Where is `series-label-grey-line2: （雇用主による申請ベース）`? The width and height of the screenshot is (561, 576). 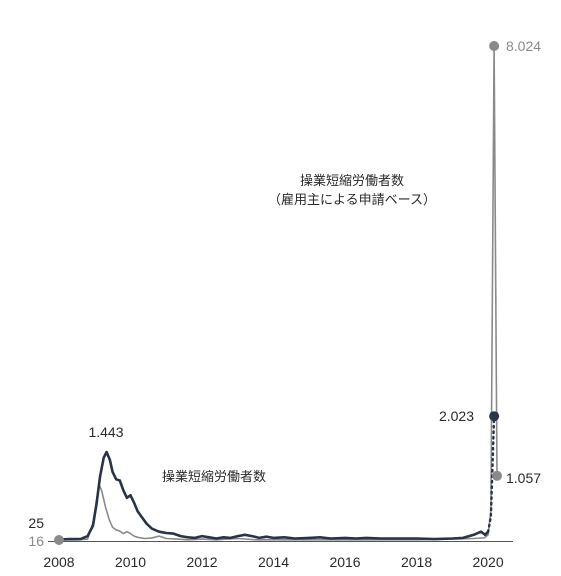 series-label-grey-line2: （雇用主による申請ベース） is located at coordinates (352, 199).